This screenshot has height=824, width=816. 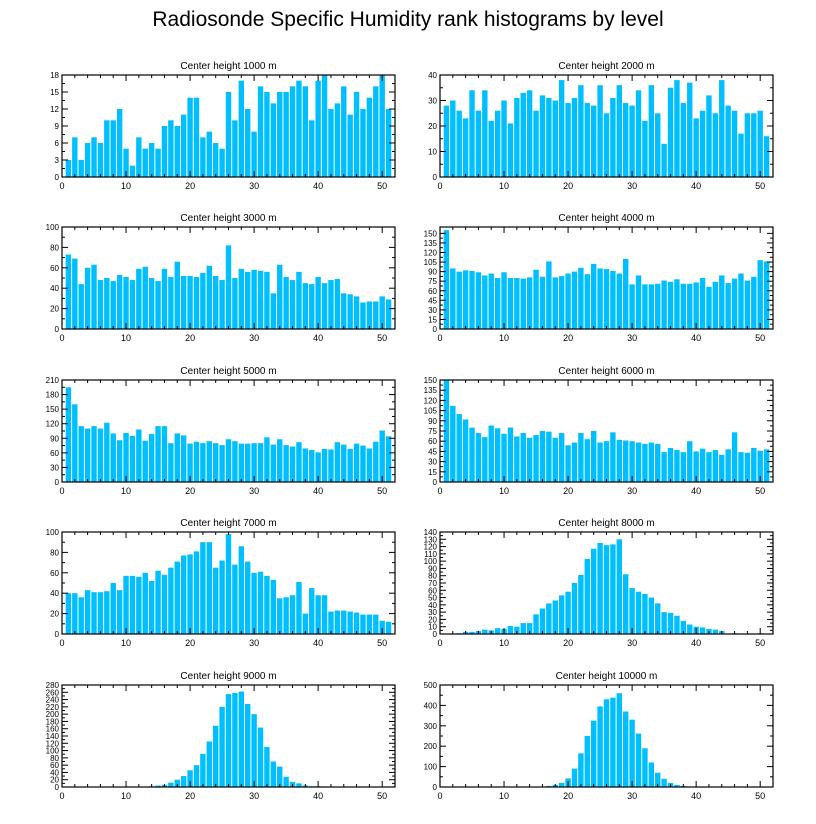 What do you see at coordinates (606, 523) in the screenshot?
I see `panel-title: Center height 8000 m` at bounding box center [606, 523].